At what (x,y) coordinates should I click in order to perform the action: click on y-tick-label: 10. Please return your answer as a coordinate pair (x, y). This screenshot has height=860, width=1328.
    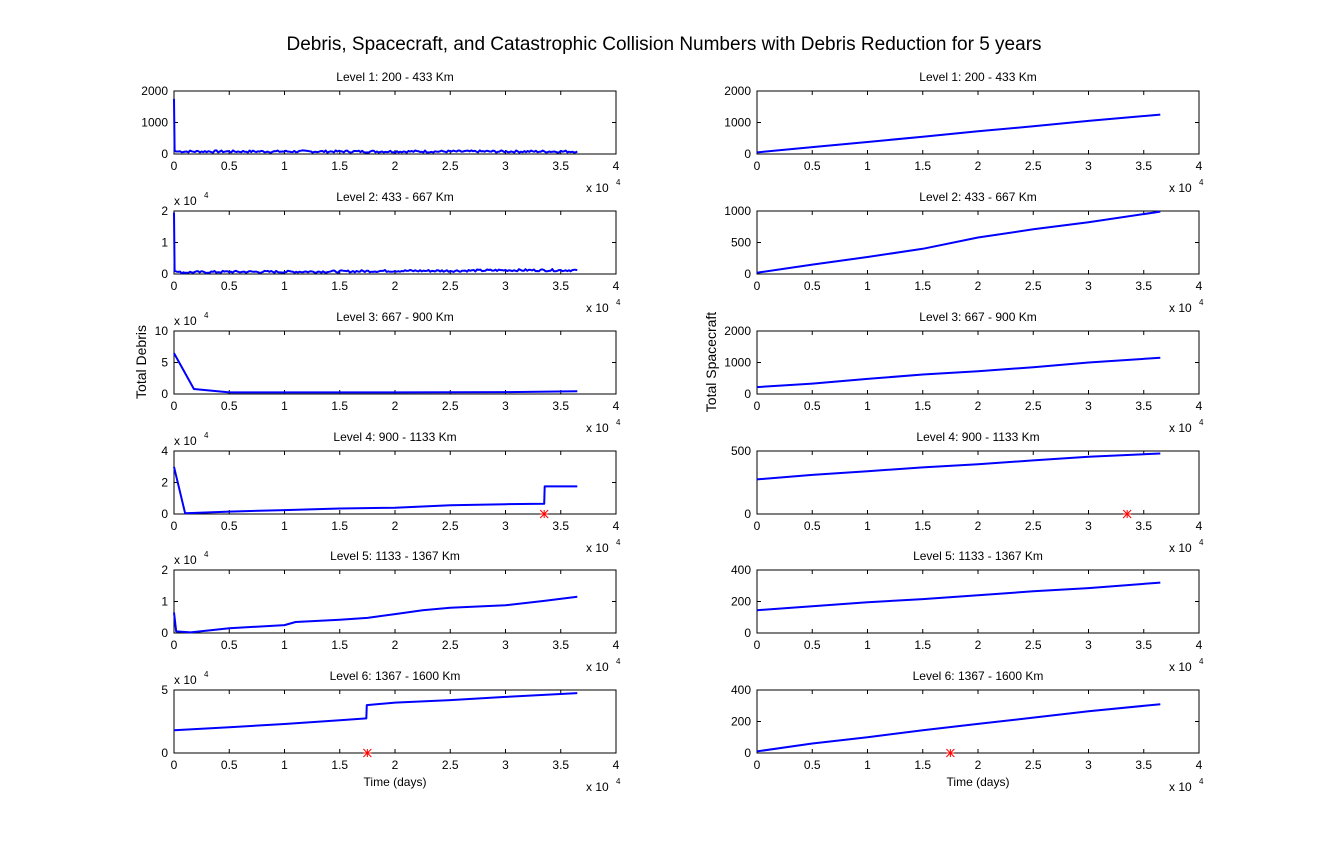
    Looking at the image, I should click on (162, 331).